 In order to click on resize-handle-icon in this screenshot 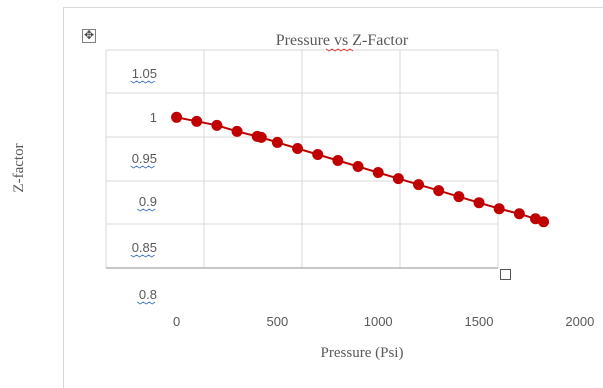, I will do `click(505, 274)`.